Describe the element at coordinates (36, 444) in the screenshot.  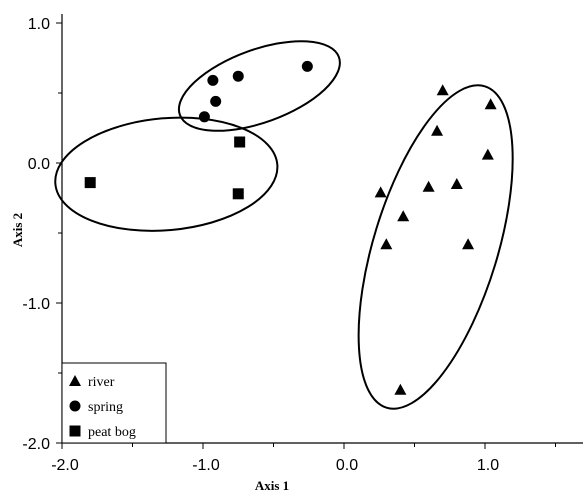
I see `y-tick-label: -2.0` at that location.